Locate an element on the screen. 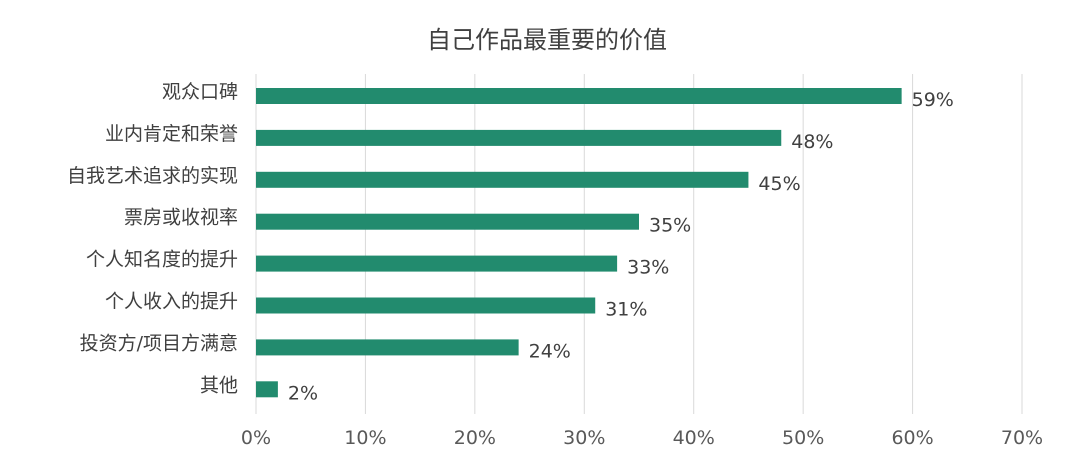 This screenshot has height=467, width=1080. x-axis-ticks: 0% 10% 20% 30% 40% 50% 60% 70% is located at coordinates (642, 438).